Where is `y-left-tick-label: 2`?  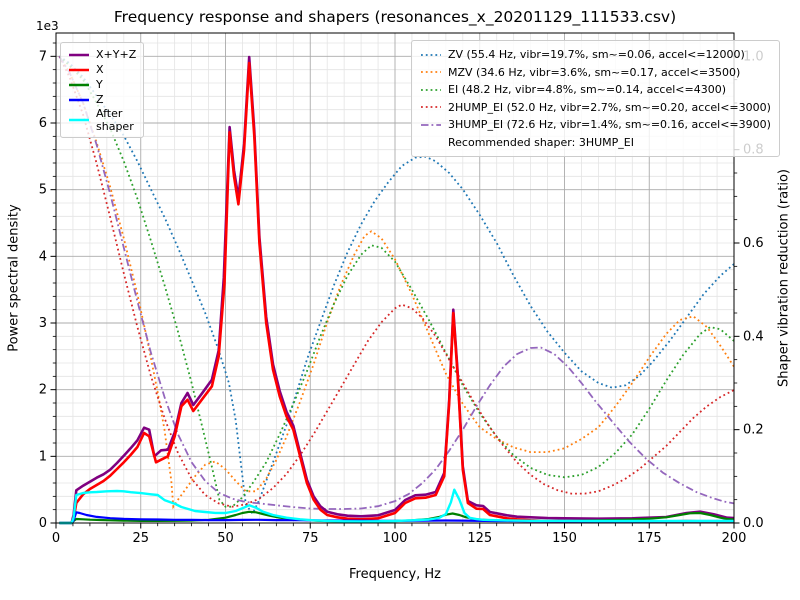 y-left-tick-label: 2 is located at coordinates (43, 390).